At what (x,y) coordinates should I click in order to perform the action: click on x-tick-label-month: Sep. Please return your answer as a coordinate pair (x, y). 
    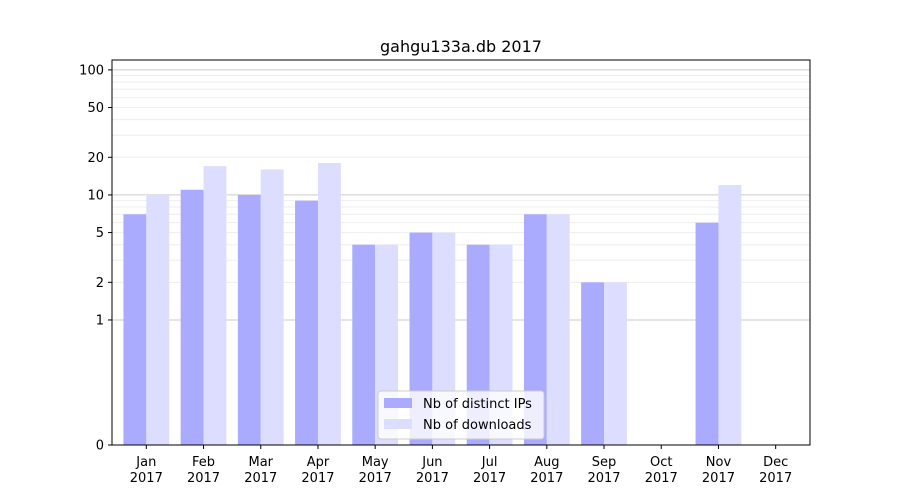
    Looking at the image, I should click on (604, 462).